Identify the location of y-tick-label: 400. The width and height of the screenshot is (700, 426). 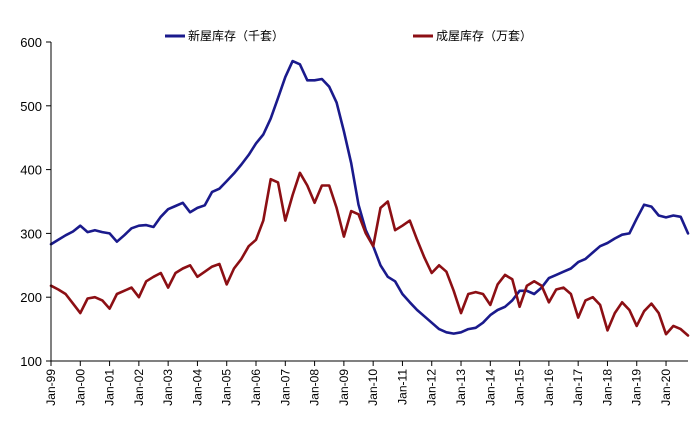
(31, 170).